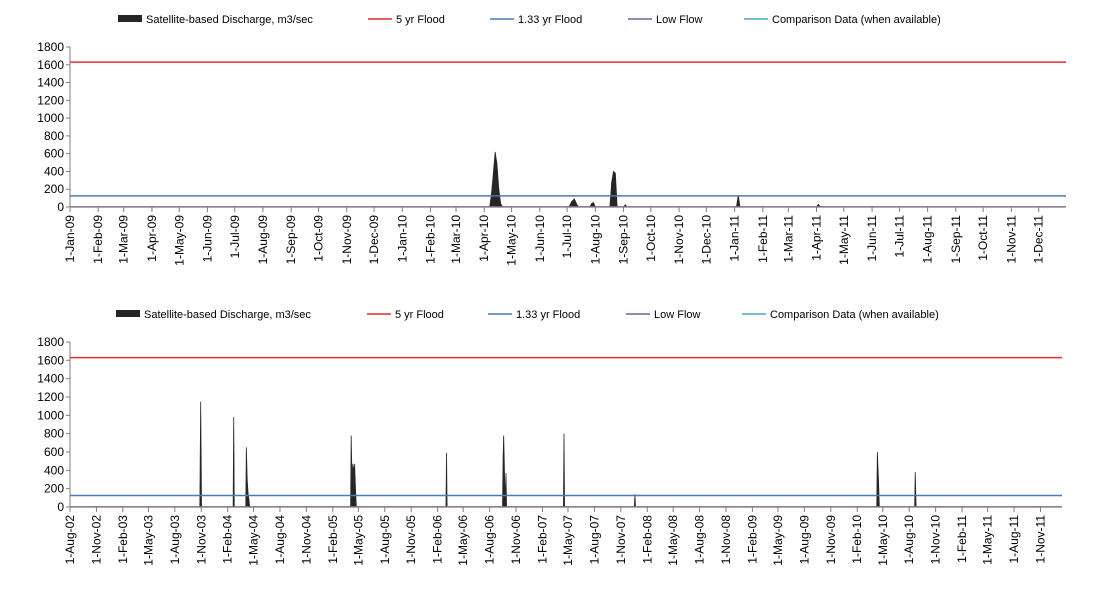 The height and width of the screenshot is (608, 1094). Describe the element at coordinates (54, 154) in the screenshot. I see `y-tick-label: 600` at that location.